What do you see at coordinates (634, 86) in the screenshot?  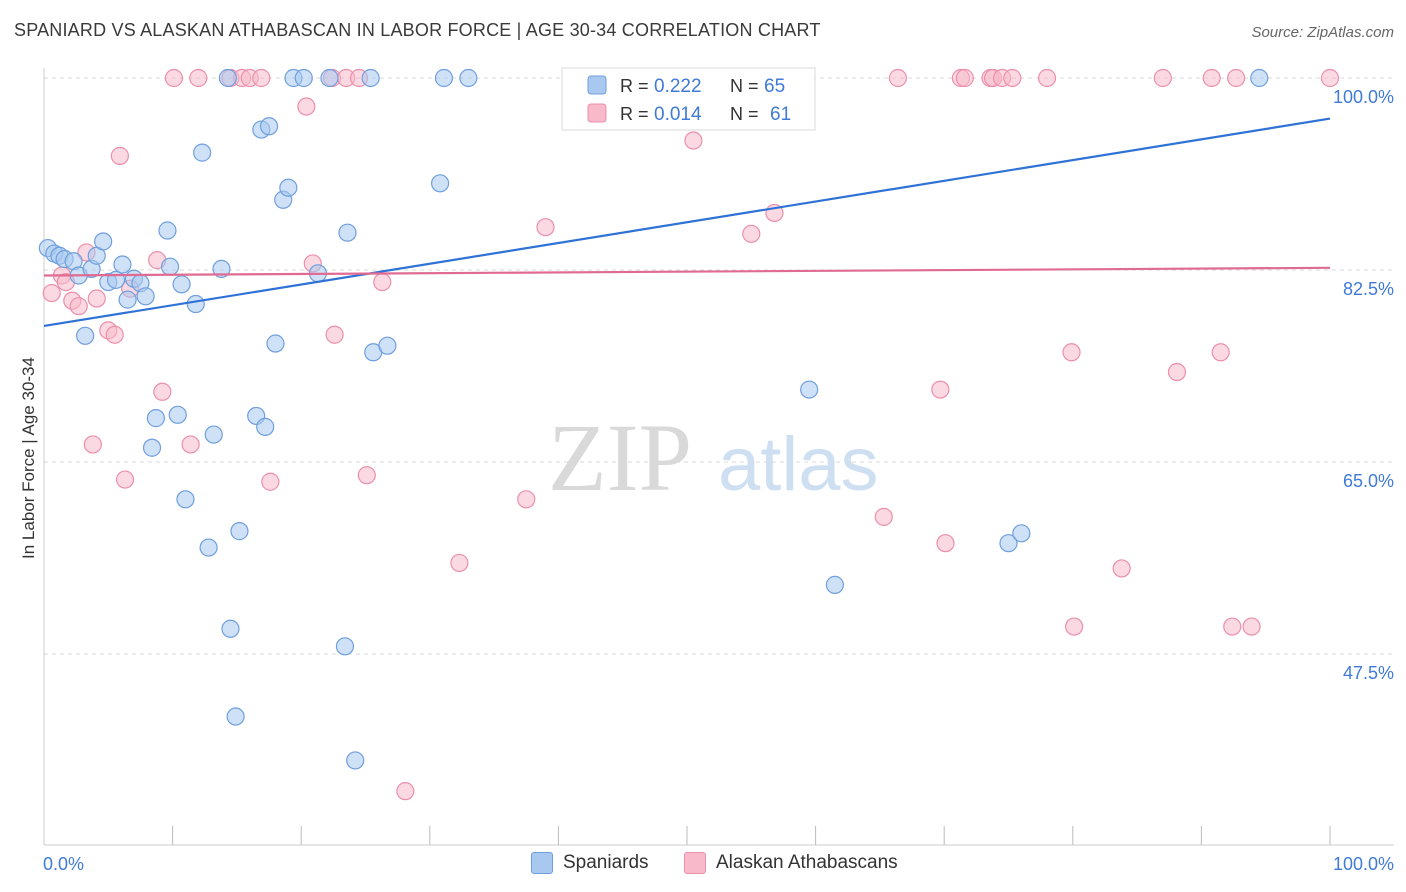 I see `legend-r-label-1: R =` at bounding box center [634, 86].